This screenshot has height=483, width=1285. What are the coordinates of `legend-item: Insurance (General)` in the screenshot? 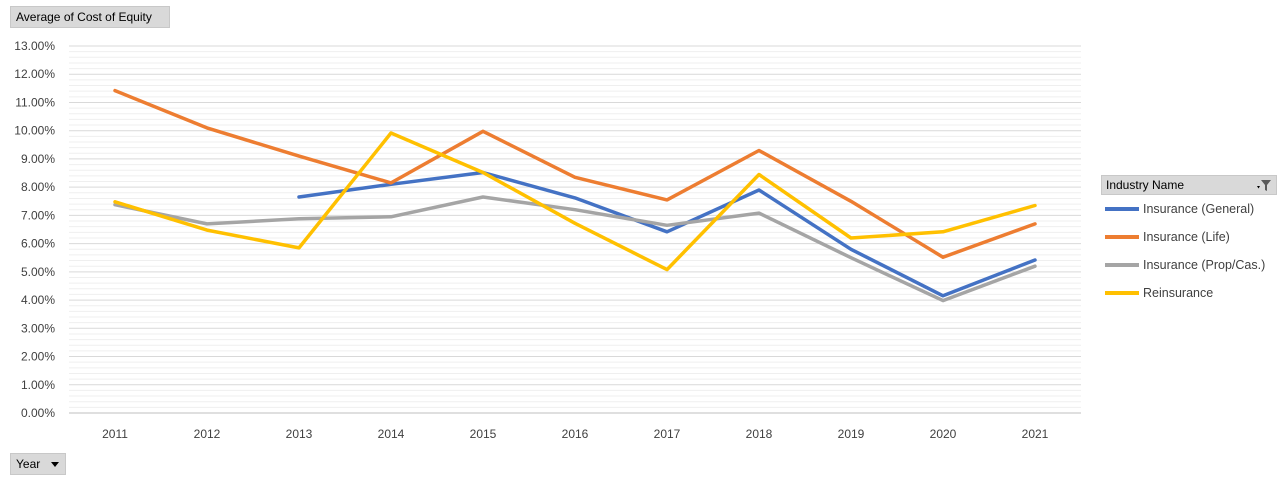 It's located at (1189, 209).